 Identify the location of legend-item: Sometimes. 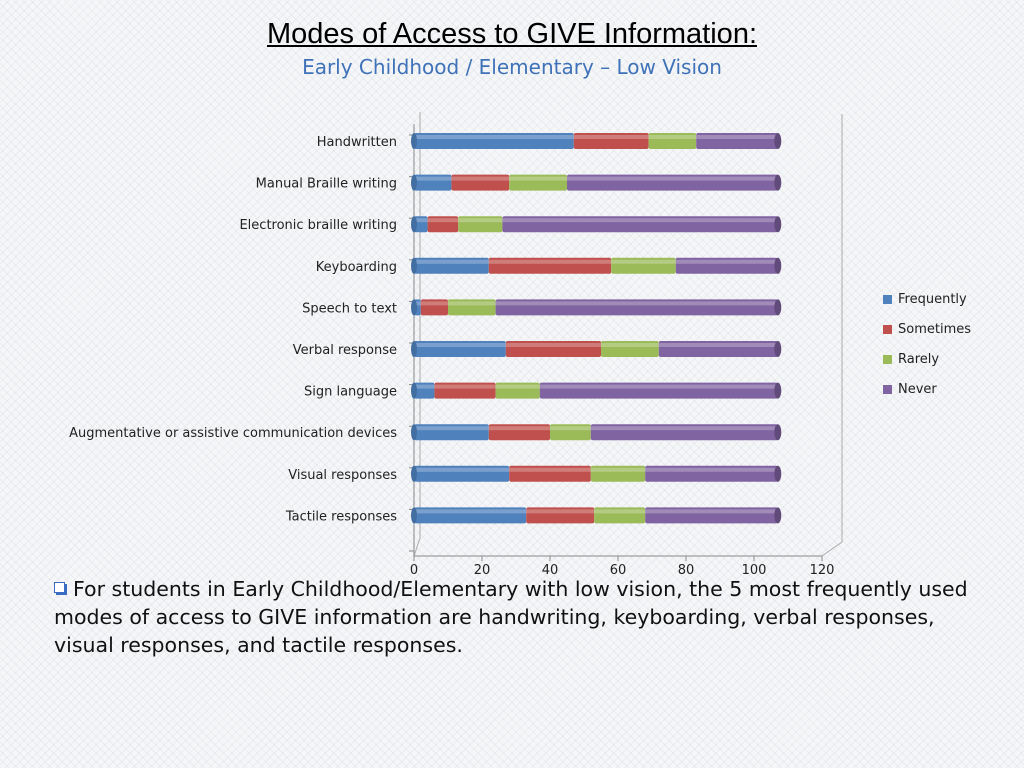
(927, 329).